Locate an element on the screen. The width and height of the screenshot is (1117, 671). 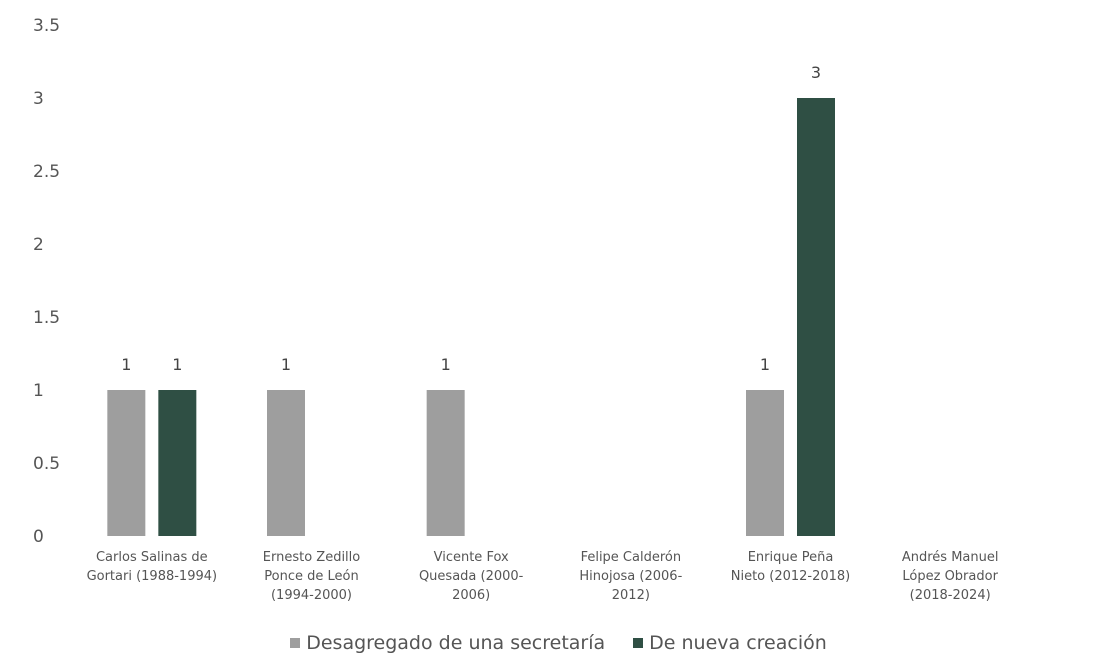
legend-label-series-1: Desagregado de una secretaría is located at coordinates (456, 643).